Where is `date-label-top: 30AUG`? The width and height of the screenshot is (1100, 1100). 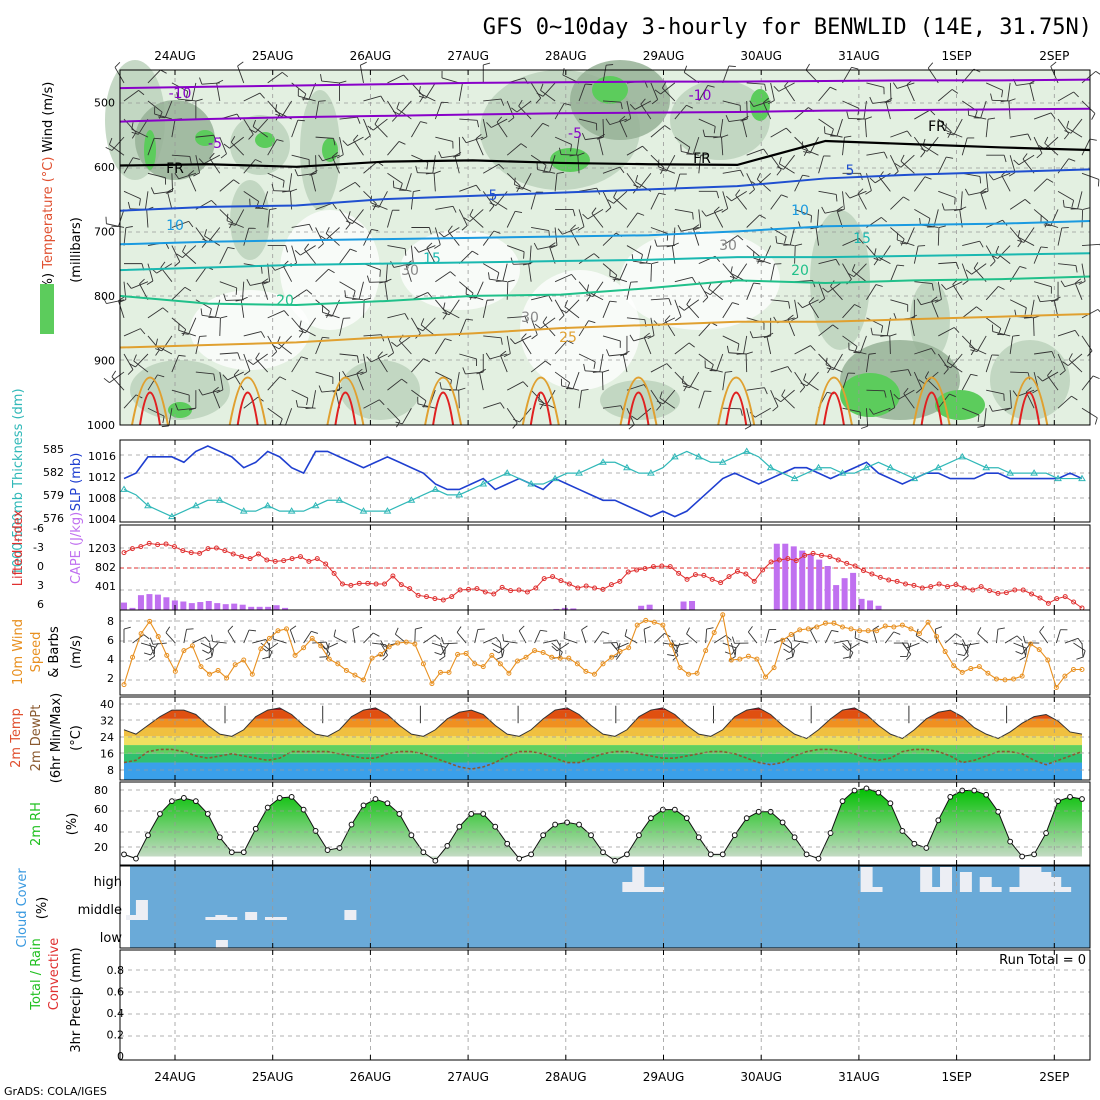 date-label-top: 30AUG is located at coordinates (761, 56).